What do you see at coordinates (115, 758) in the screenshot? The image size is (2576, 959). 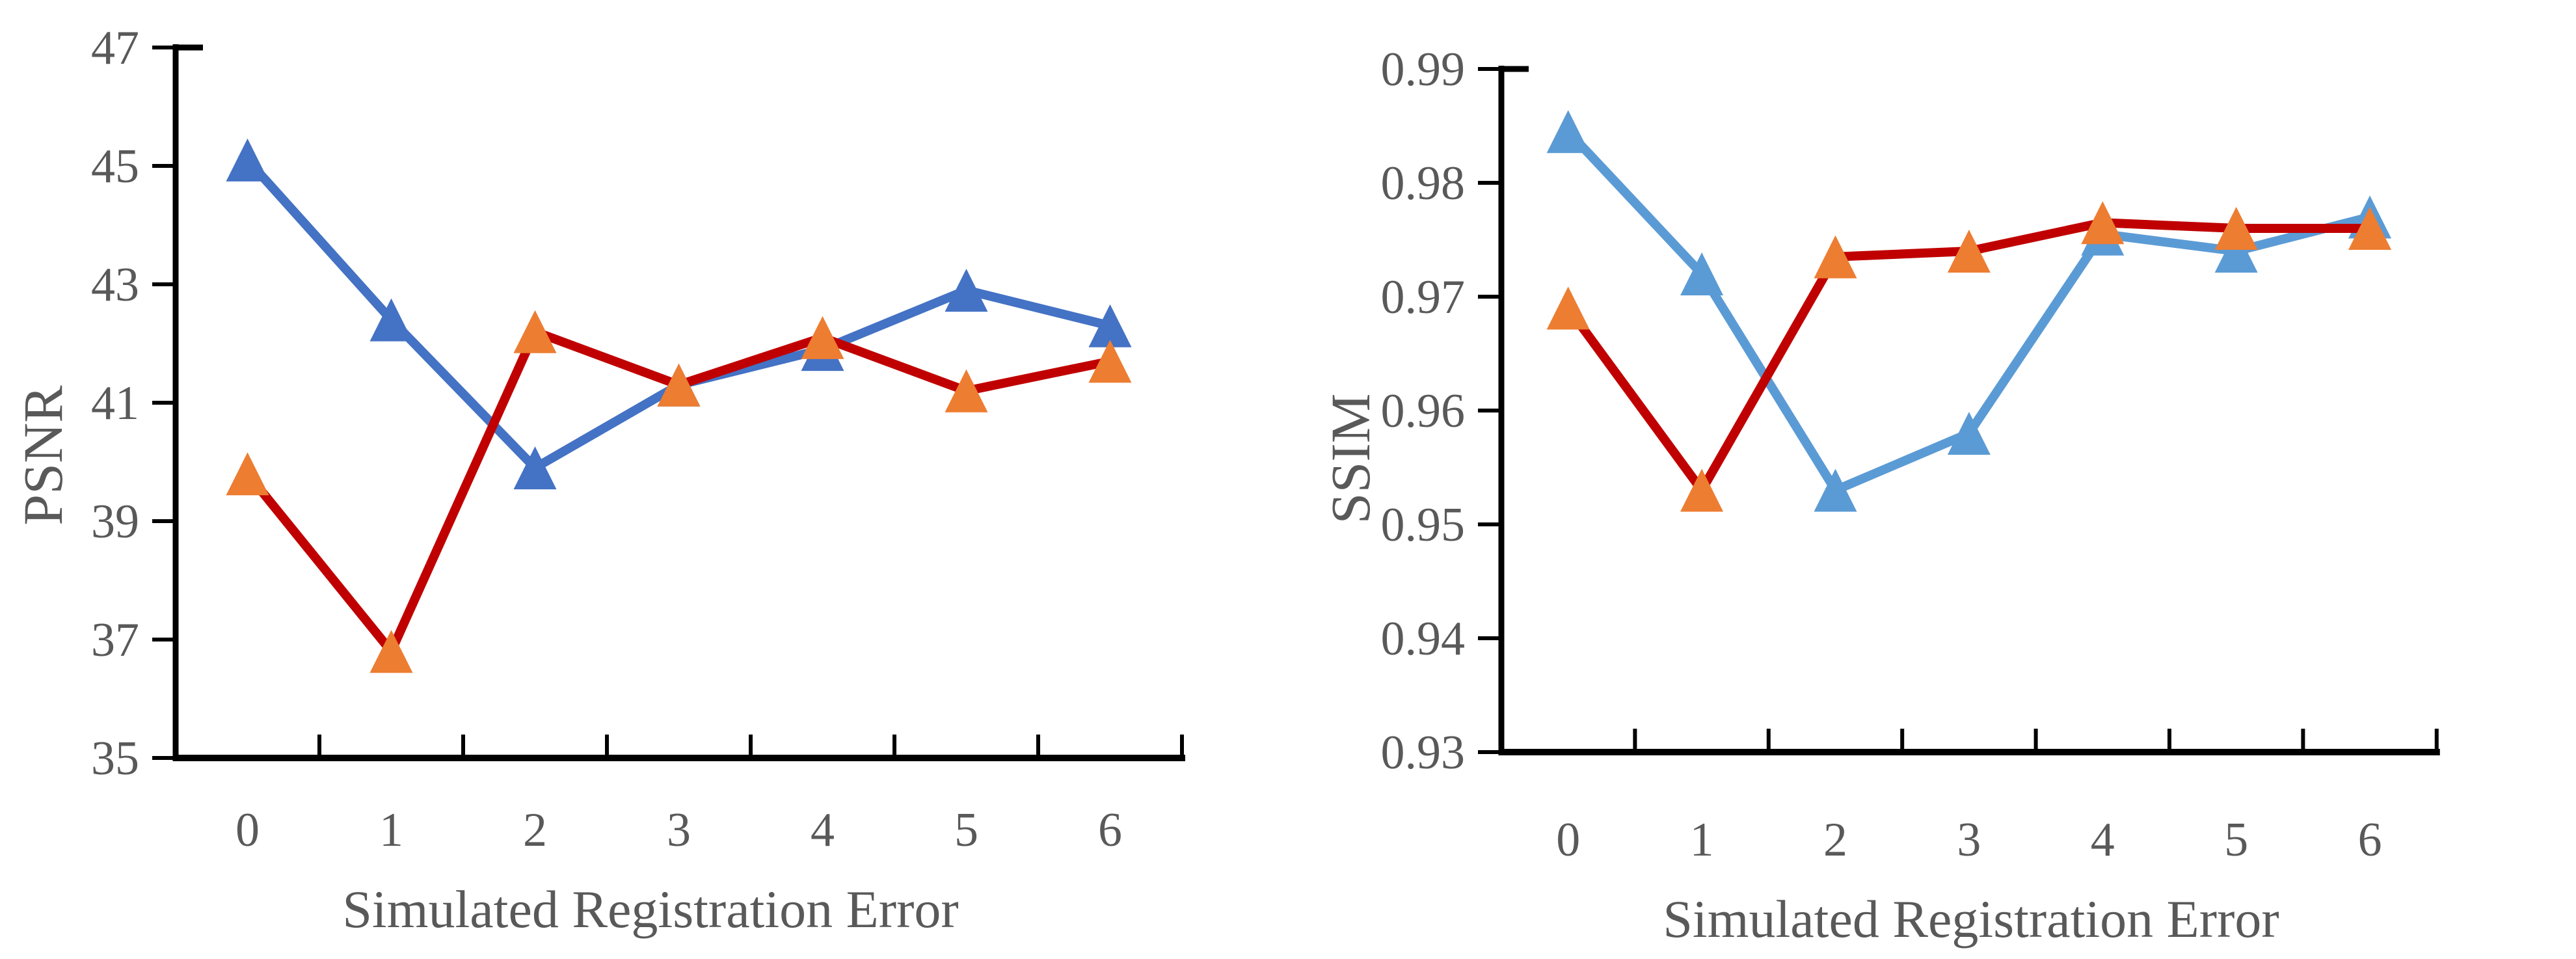 I see `psnr-y-tick-label: 35` at bounding box center [115, 758].